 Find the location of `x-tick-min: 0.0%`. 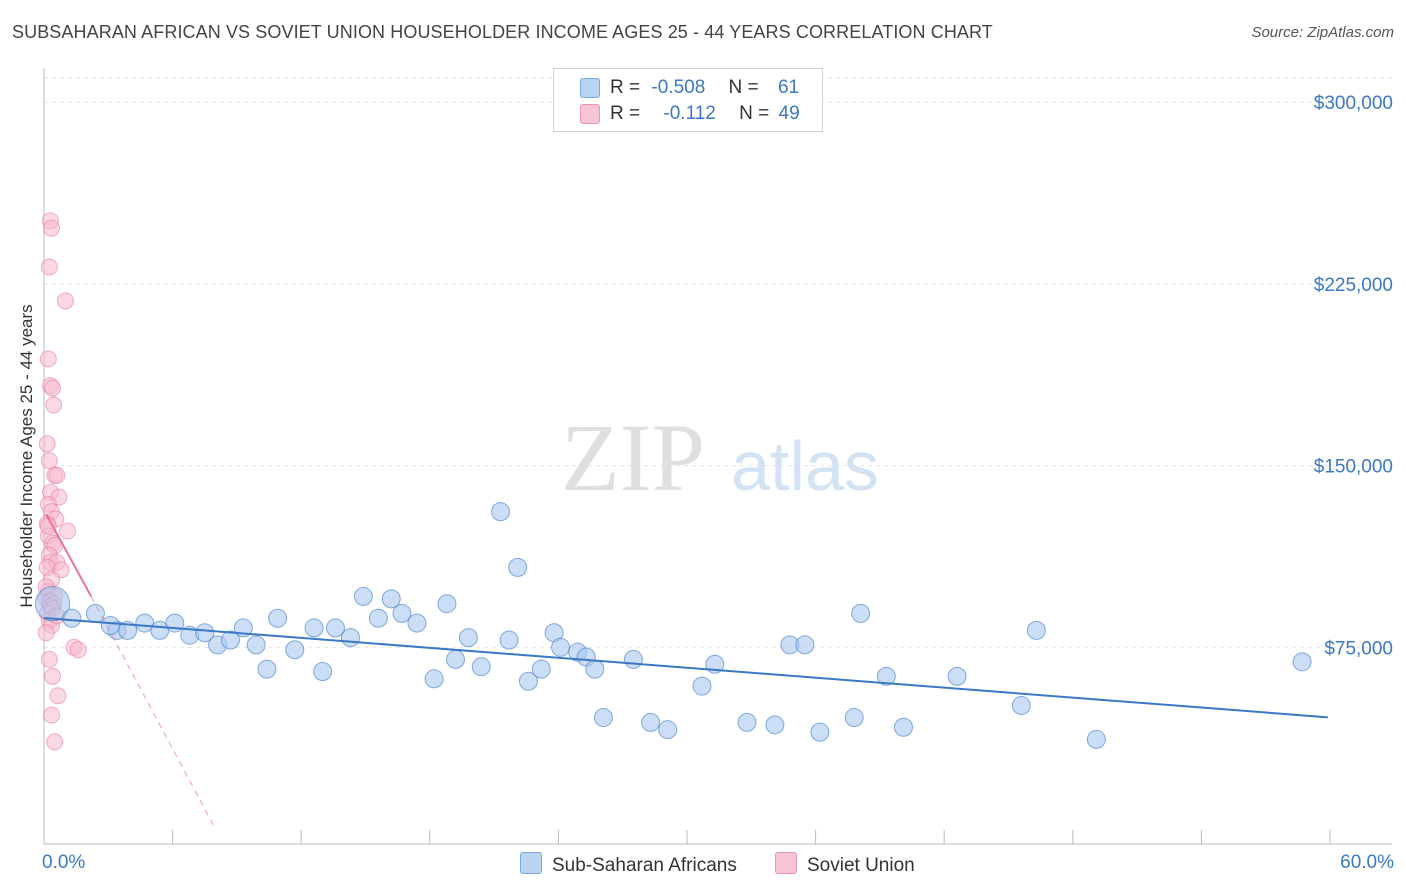

x-tick-min: 0.0% is located at coordinates (64, 862).